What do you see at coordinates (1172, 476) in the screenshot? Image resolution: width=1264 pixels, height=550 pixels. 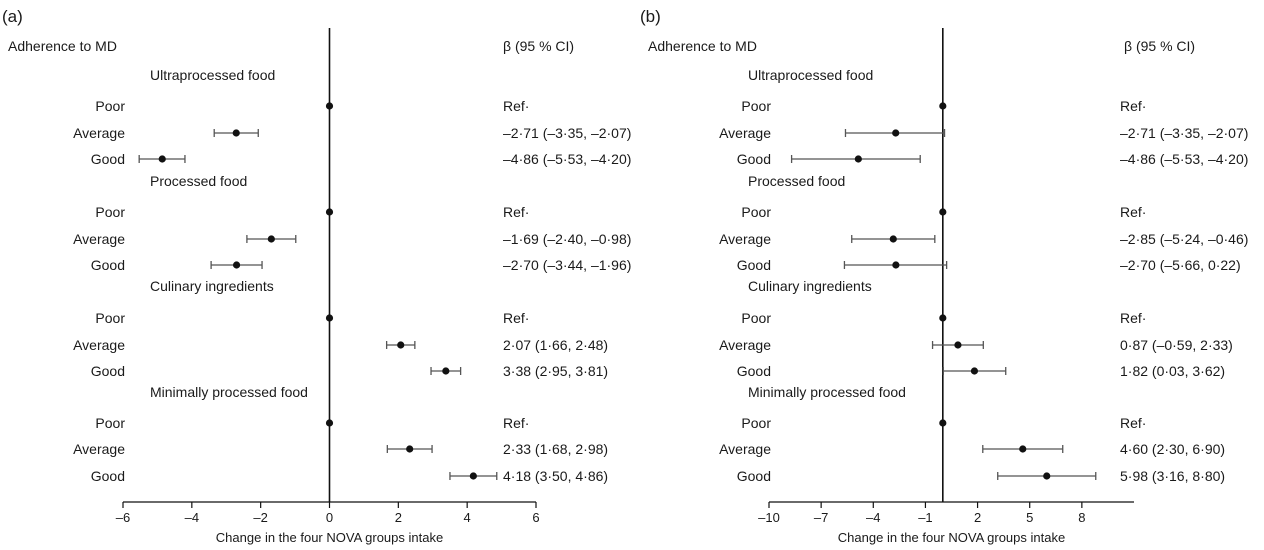 I see `estimate-text: 5·98 (3·16, 8·80)` at bounding box center [1172, 476].